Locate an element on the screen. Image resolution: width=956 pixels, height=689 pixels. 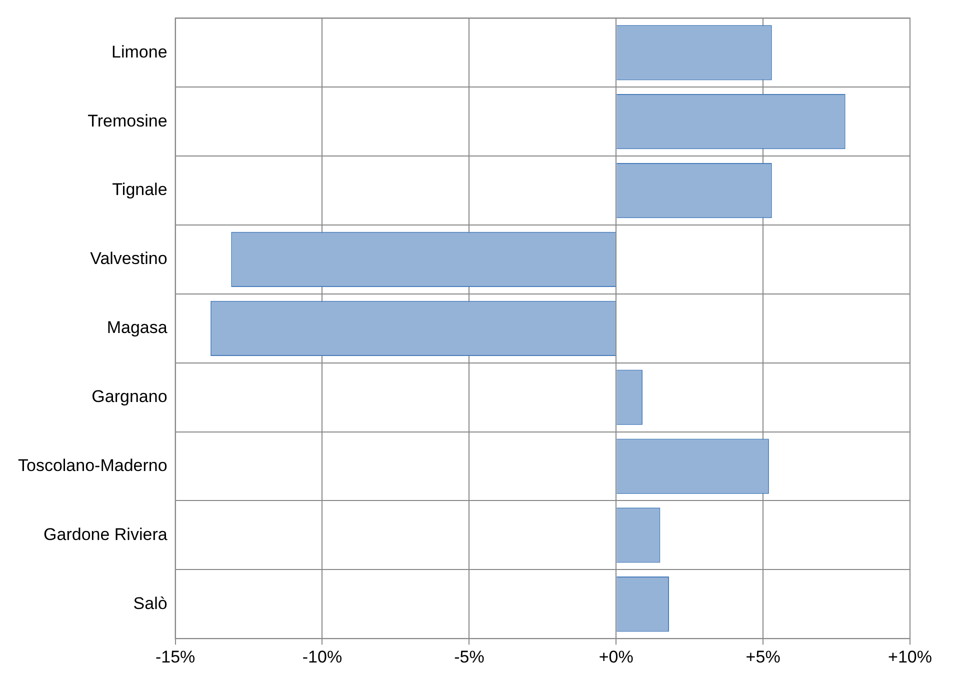
x-tick-label: -5% is located at coordinates (469, 656).